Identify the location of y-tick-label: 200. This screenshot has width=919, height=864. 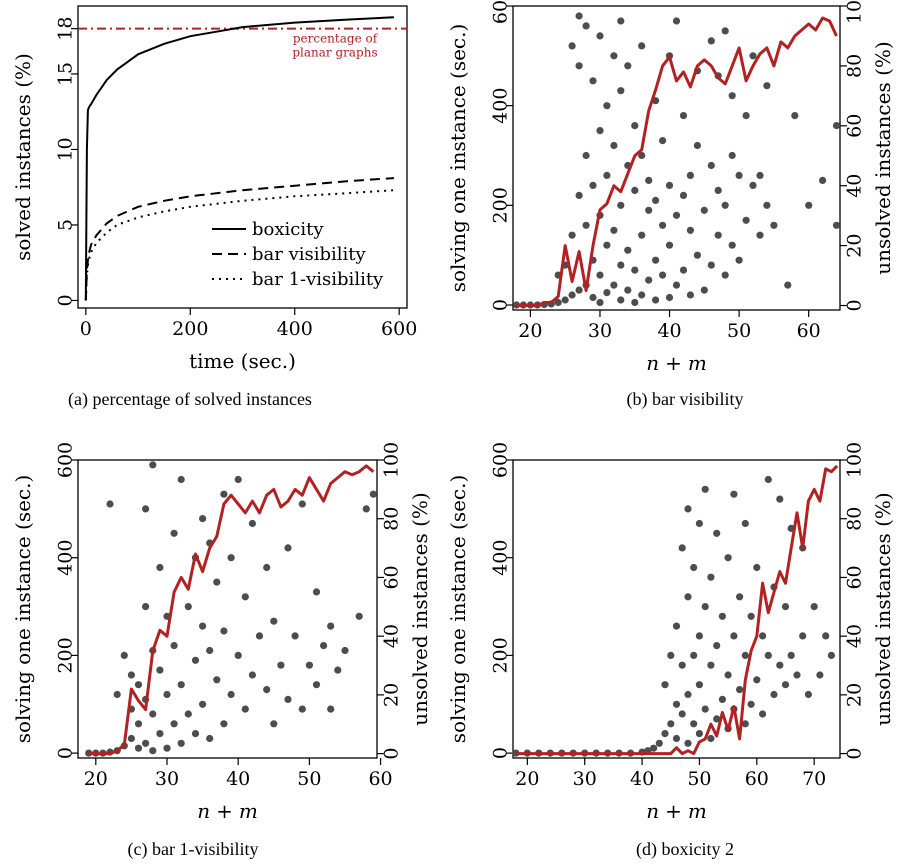
(501, 655).